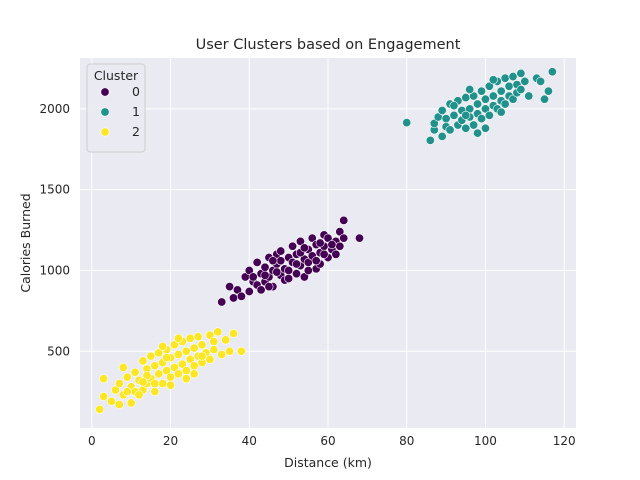 The width and height of the screenshot is (640, 480). Describe the element at coordinates (328, 45) in the screenshot. I see `chart-title: User Clusters based on Engagement` at that location.